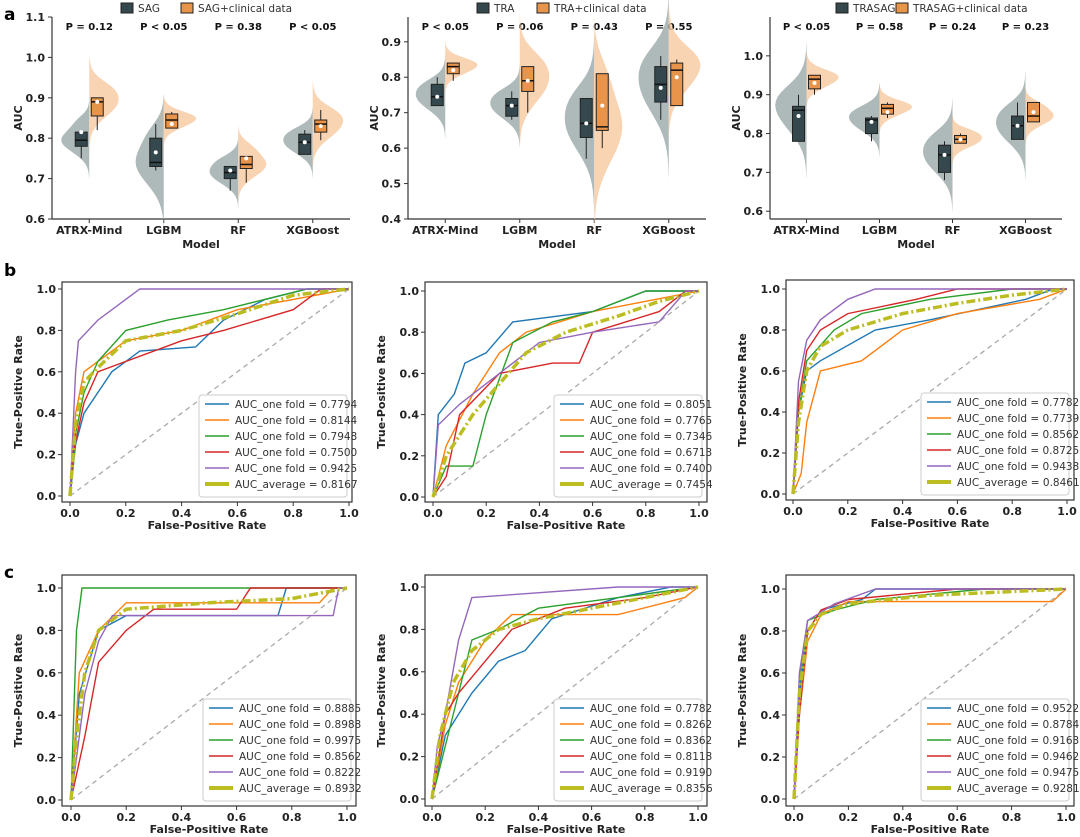  What do you see at coordinates (36, 98) in the screenshot?
I see `y-tick-label: 0.9` at bounding box center [36, 98].